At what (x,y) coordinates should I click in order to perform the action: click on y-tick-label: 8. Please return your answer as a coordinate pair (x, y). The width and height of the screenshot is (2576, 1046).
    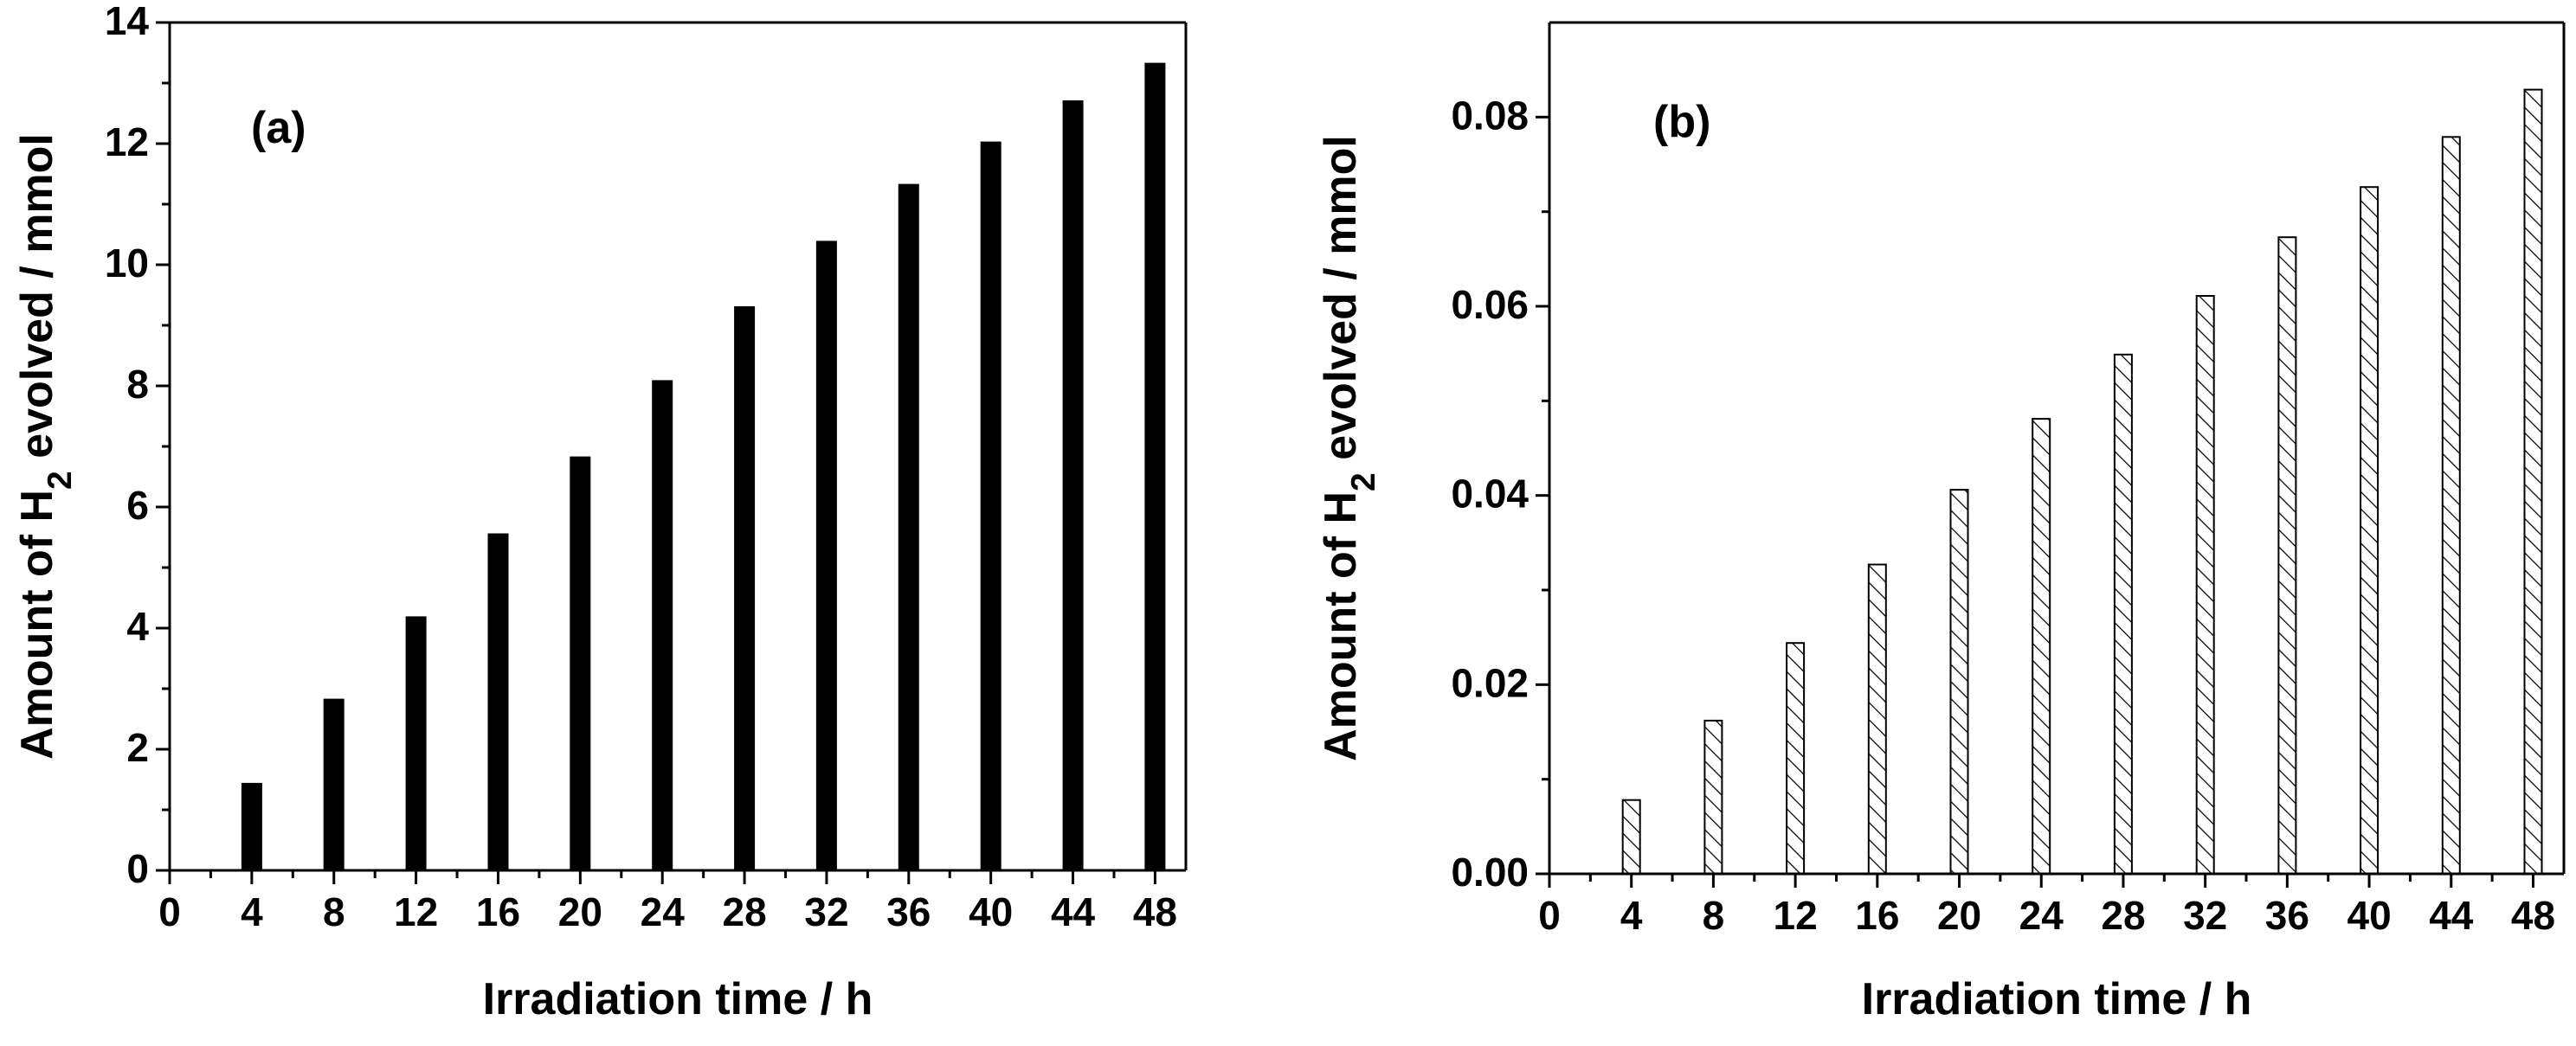
    Looking at the image, I should click on (137, 384).